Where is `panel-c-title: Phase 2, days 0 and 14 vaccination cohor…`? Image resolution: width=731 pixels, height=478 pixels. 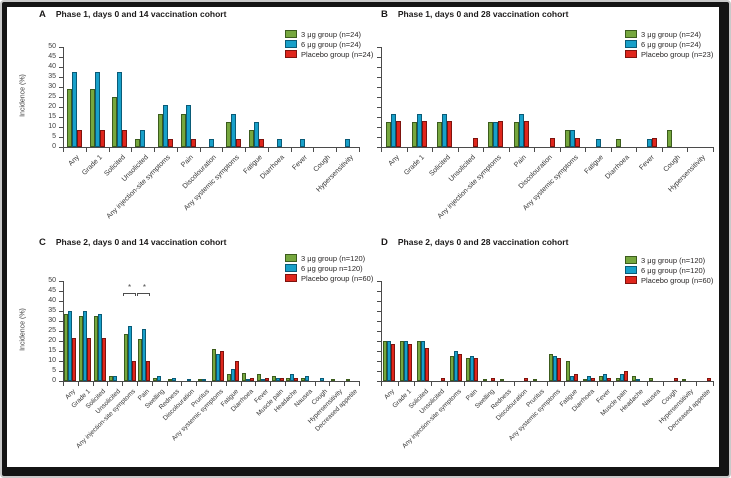
panel-c-title: Phase 2, days 0 and 14 vaccination cohor… is located at coordinates (141, 242).